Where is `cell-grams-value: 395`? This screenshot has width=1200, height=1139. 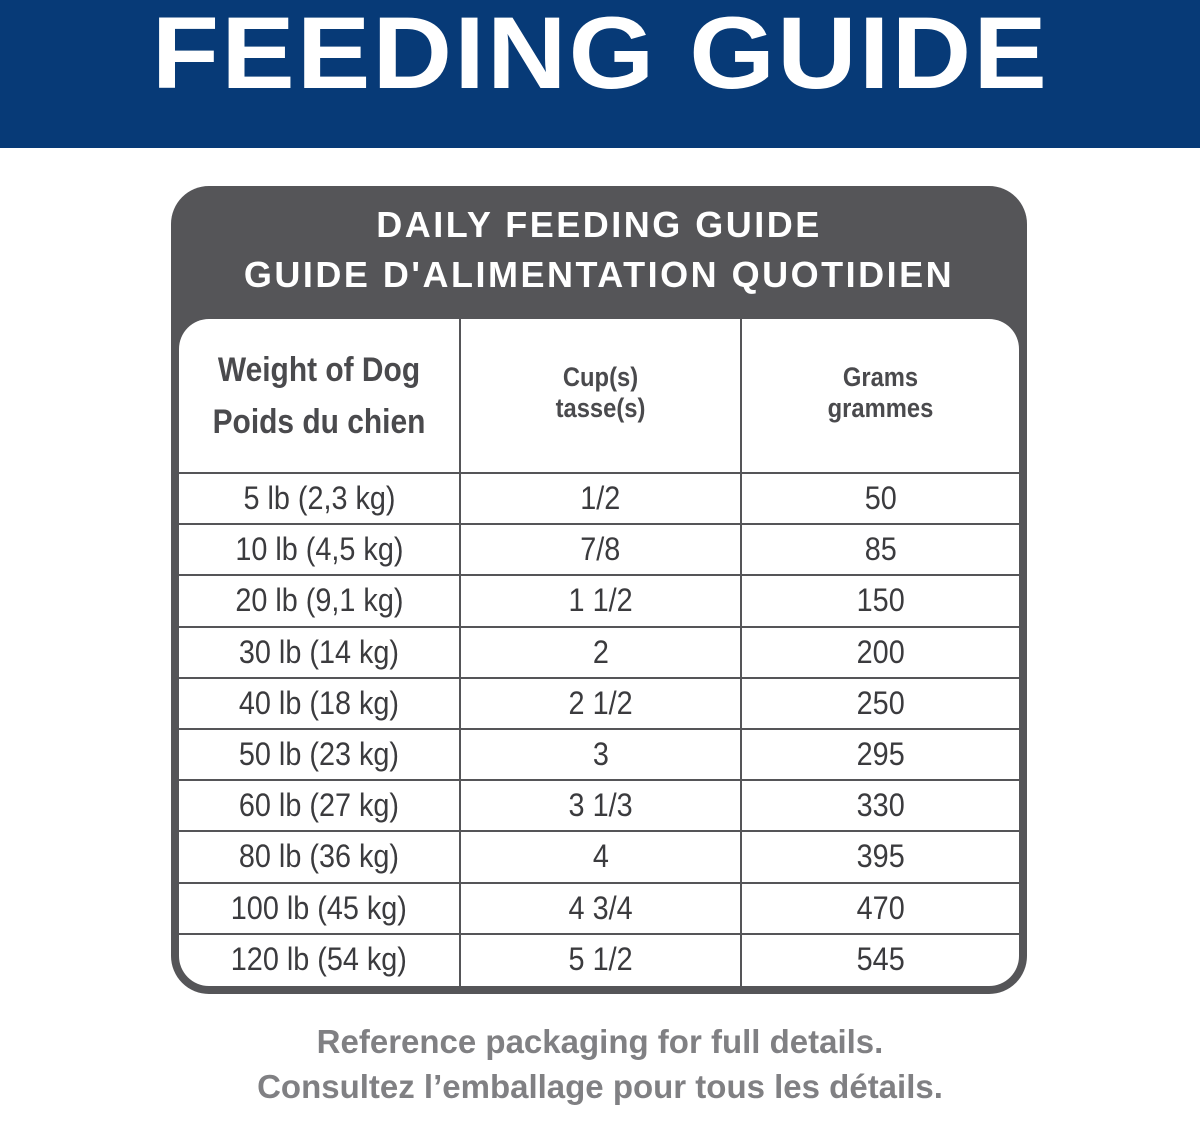
cell-grams-value: 395 is located at coordinates (880, 856).